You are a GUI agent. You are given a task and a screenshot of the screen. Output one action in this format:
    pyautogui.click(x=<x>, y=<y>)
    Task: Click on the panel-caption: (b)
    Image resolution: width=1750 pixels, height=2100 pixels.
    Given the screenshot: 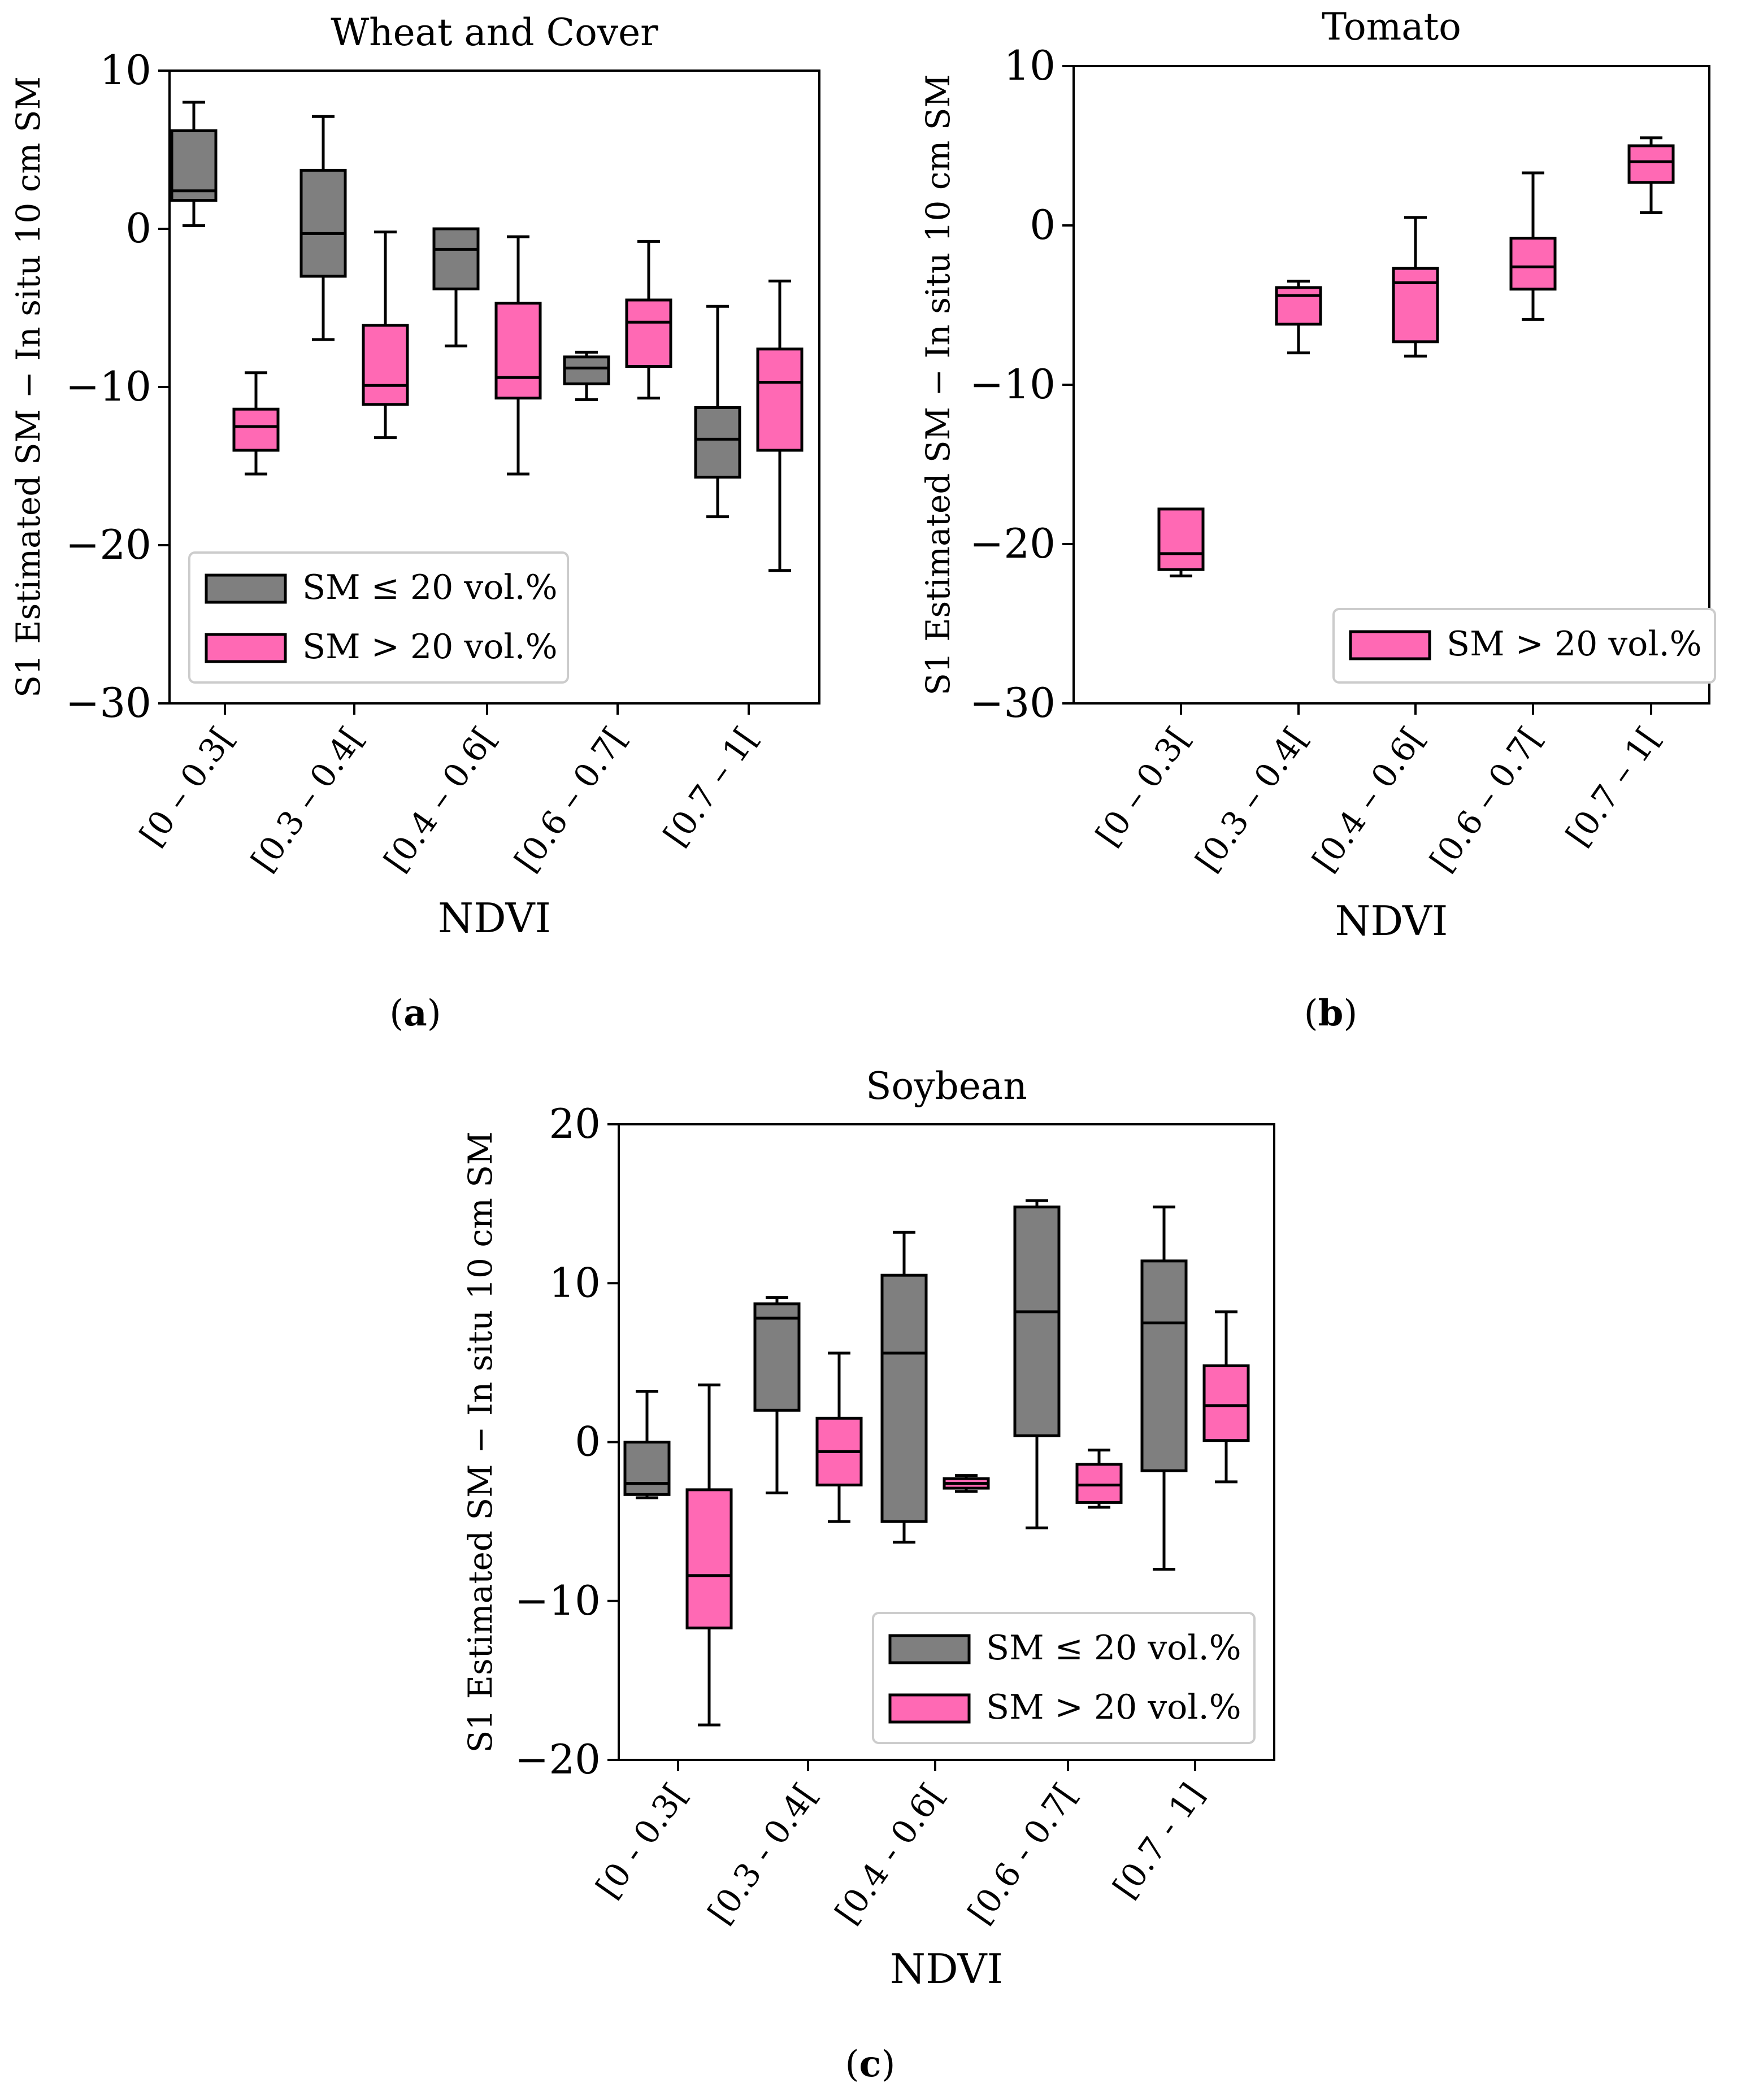 What is the action you would take?
    pyautogui.click(x=1331, y=1013)
    